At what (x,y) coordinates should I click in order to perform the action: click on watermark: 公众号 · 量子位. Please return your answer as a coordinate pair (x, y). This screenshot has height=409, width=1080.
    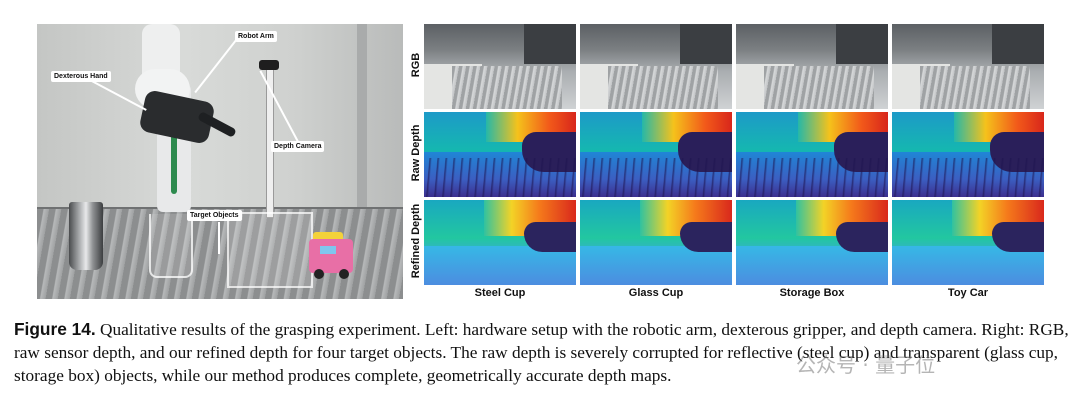
    Looking at the image, I should click on (866, 365).